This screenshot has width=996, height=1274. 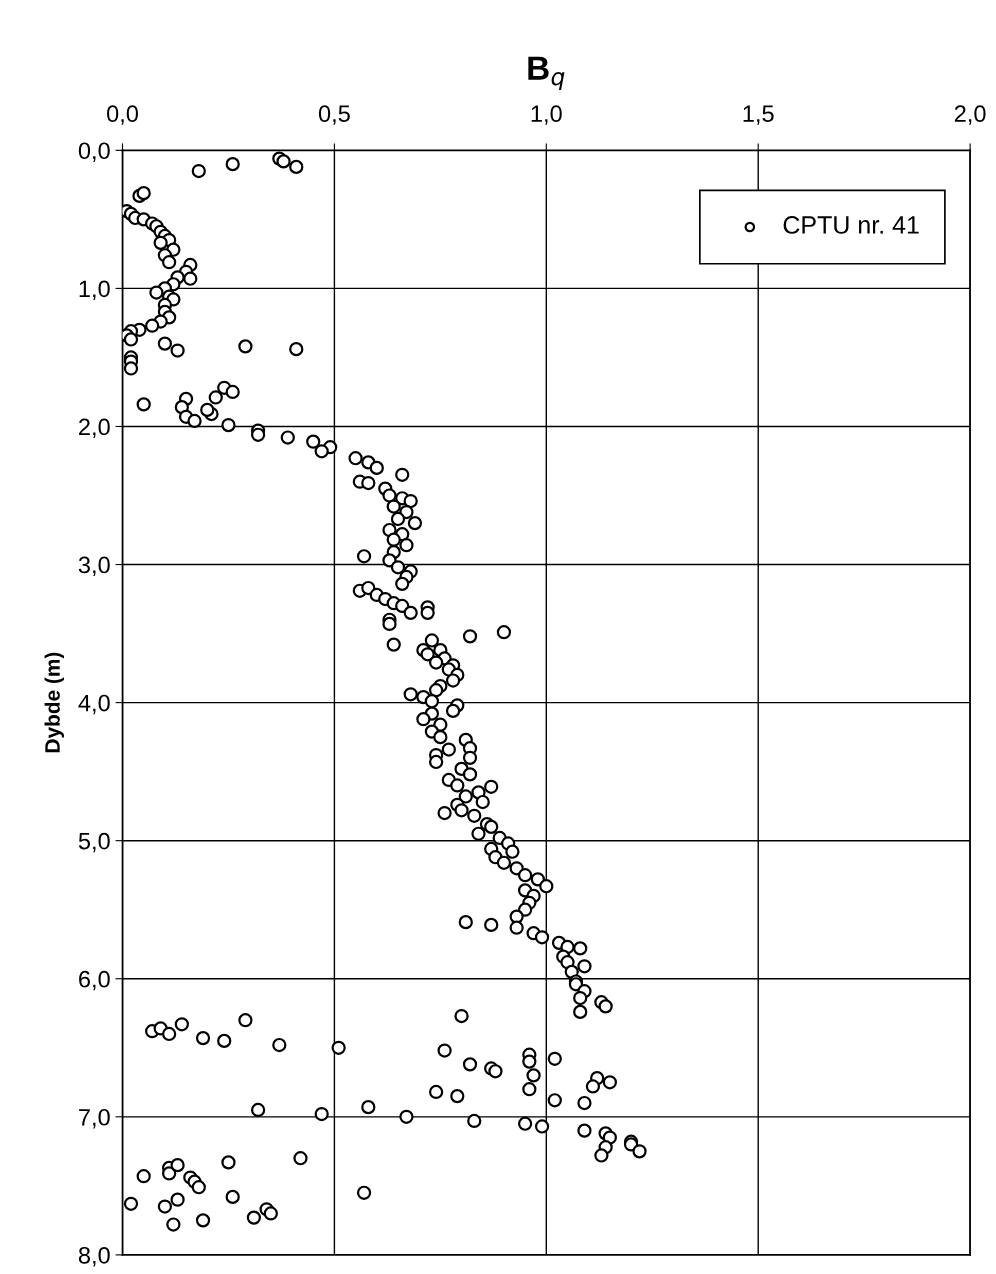 What do you see at coordinates (94, 1118) in the screenshot?
I see `y-tick-label: 7,0` at bounding box center [94, 1118].